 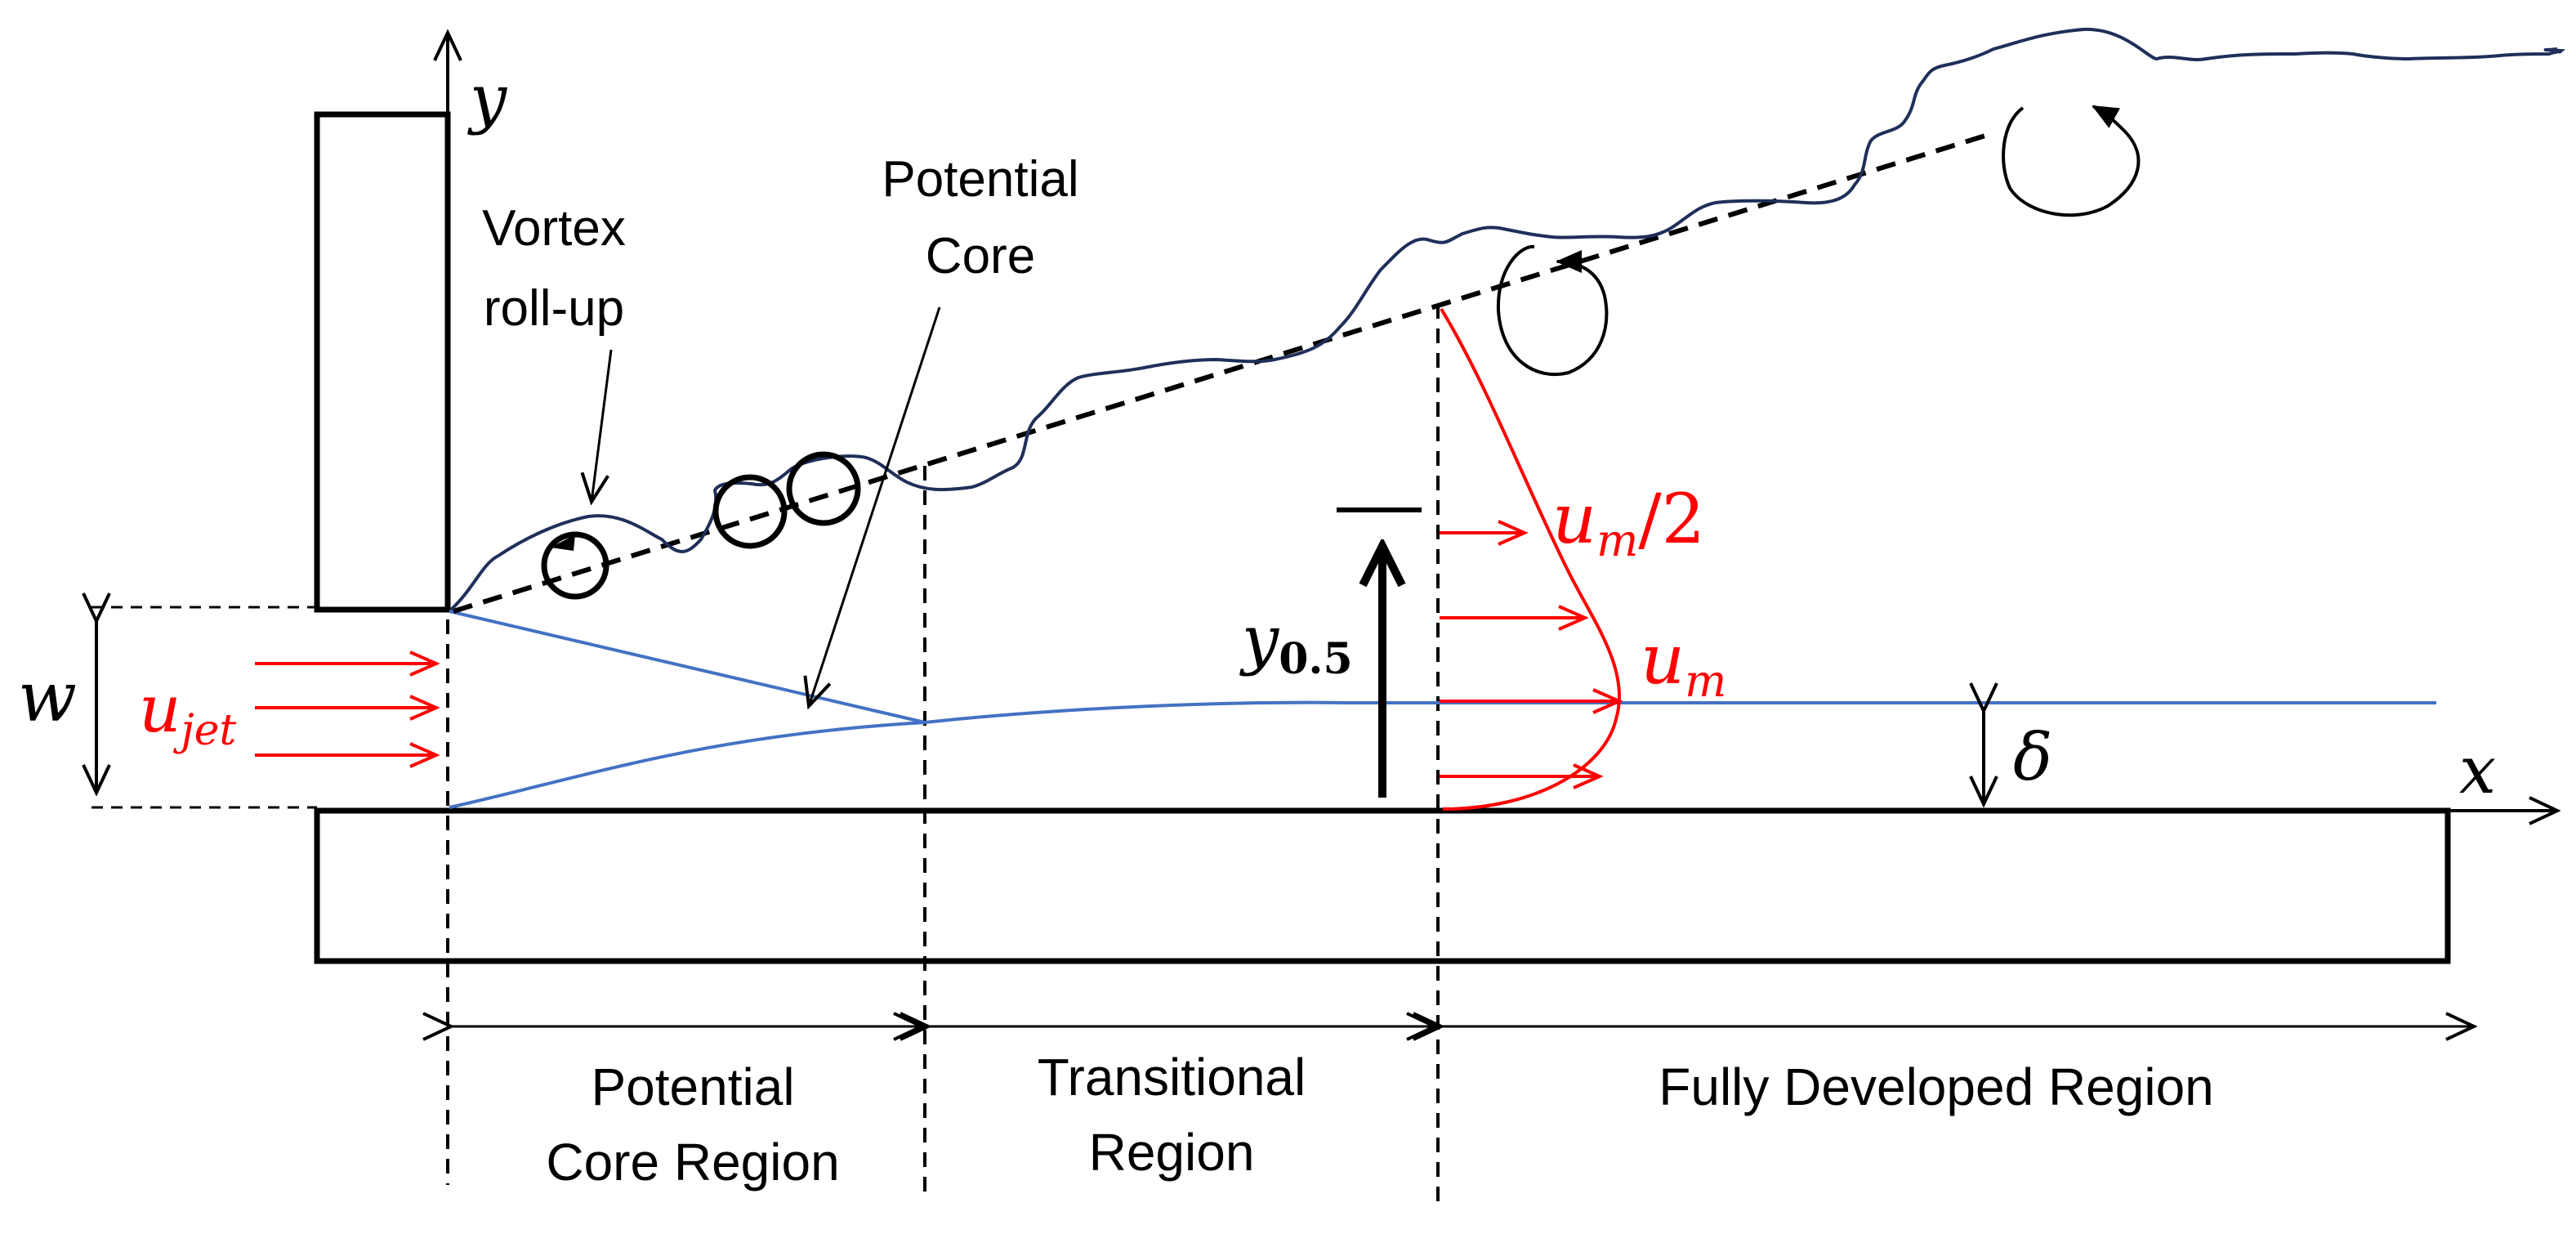 What do you see at coordinates (1936, 1087) in the screenshot?
I see `region3-label: Fully Developed Region` at bounding box center [1936, 1087].